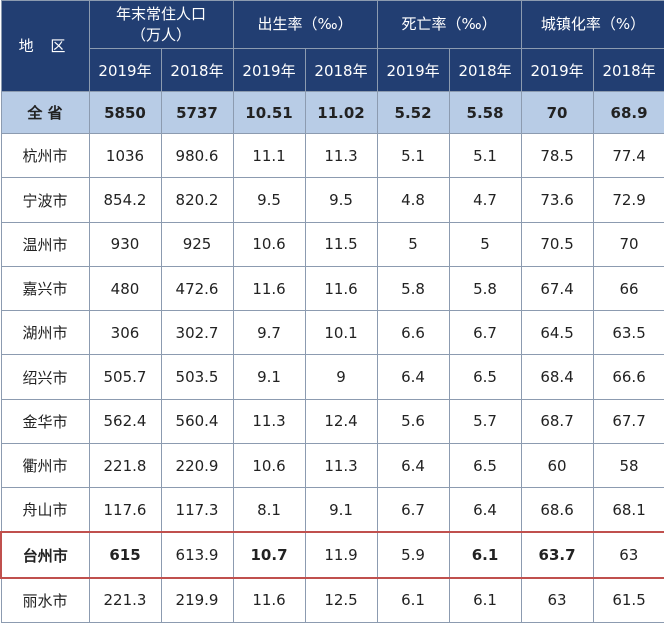  I want to click on table-cell: 980.6, so click(197, 156).